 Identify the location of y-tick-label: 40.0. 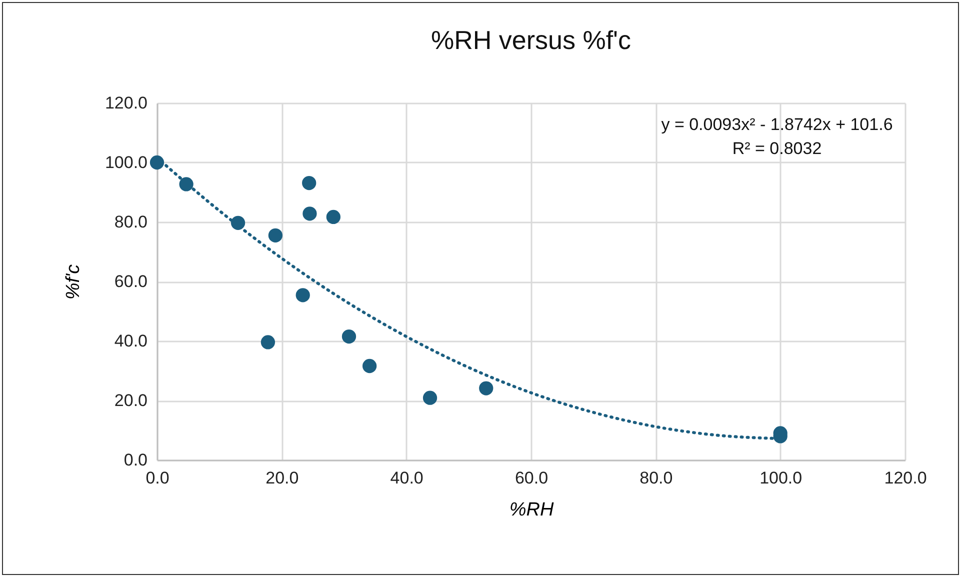
(131, 341).